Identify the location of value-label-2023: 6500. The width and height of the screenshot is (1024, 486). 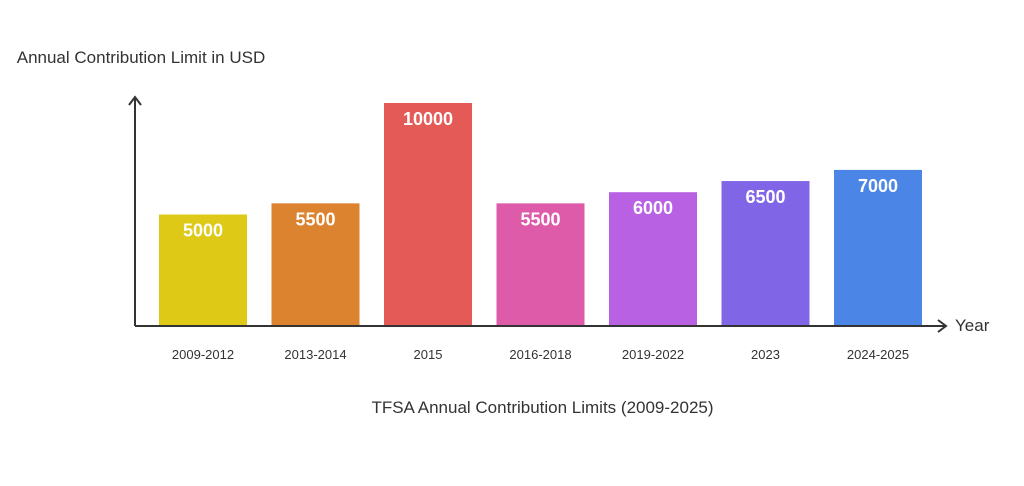
(765, 197).